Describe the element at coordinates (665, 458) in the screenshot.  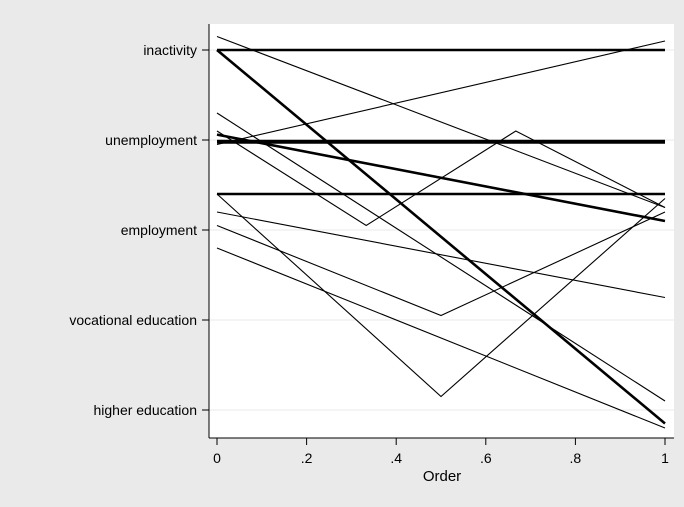
I see `x-tick-label: 1` at that location.